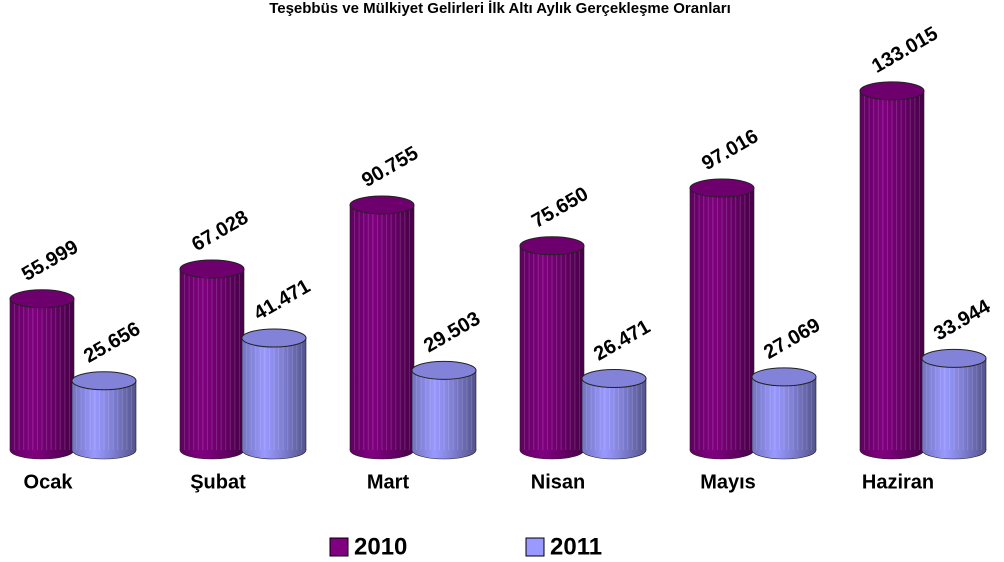  What do you see at coordinates (728, 482) in the screenshot?
I see `x-tick-label: Mayıs` at bounding box center [728, 482].